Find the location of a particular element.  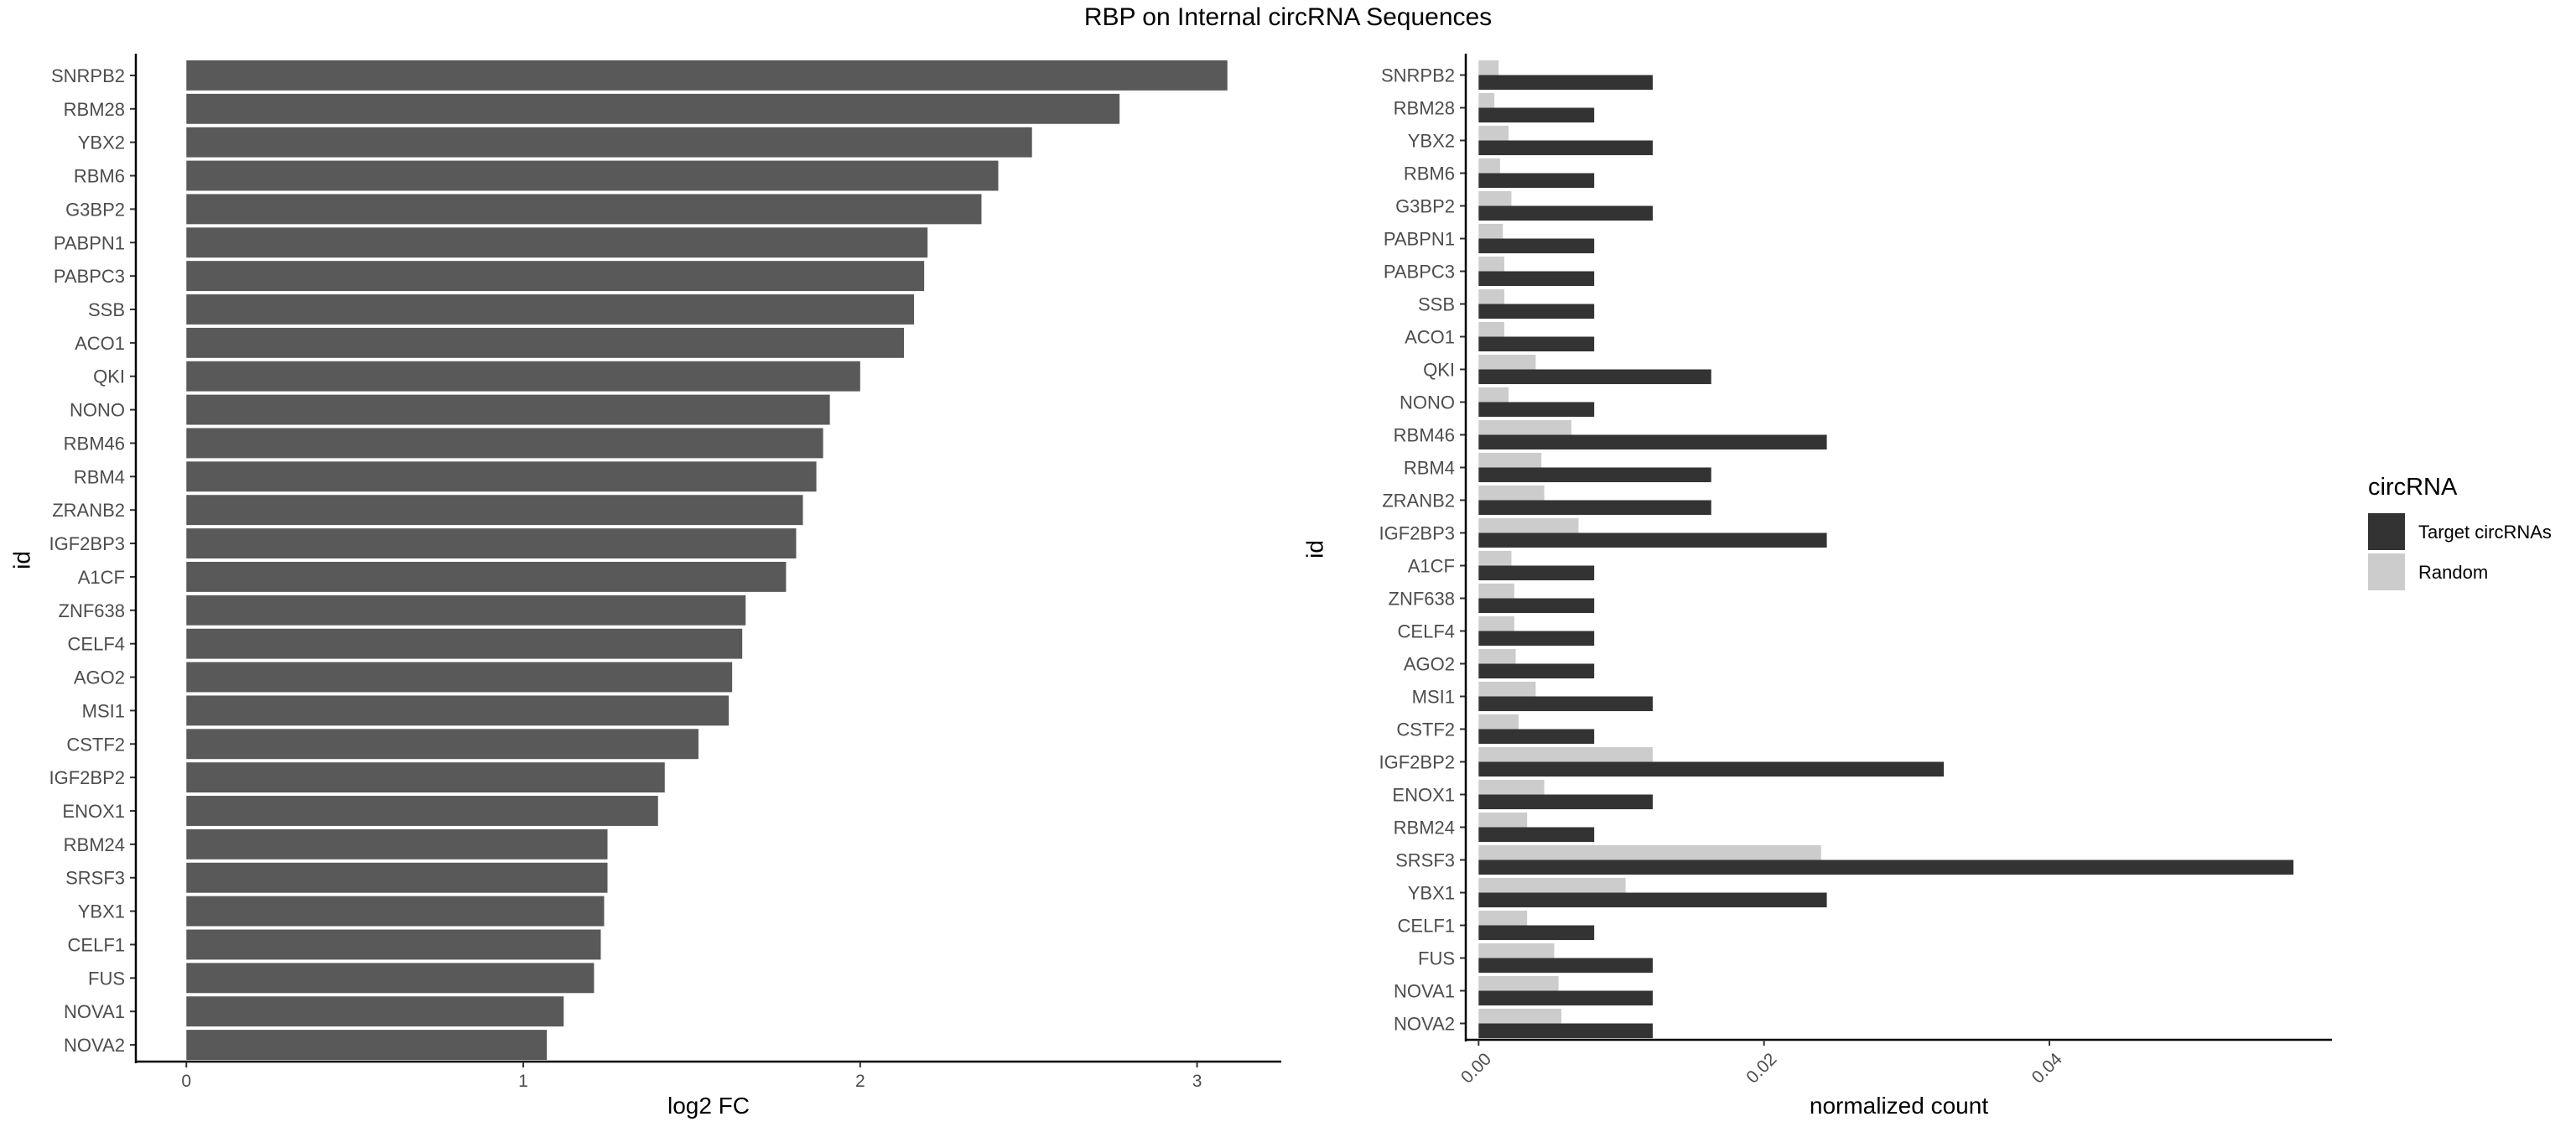

panel1-y-tick-label: CSTF2 is located at coordinates (95, 744).